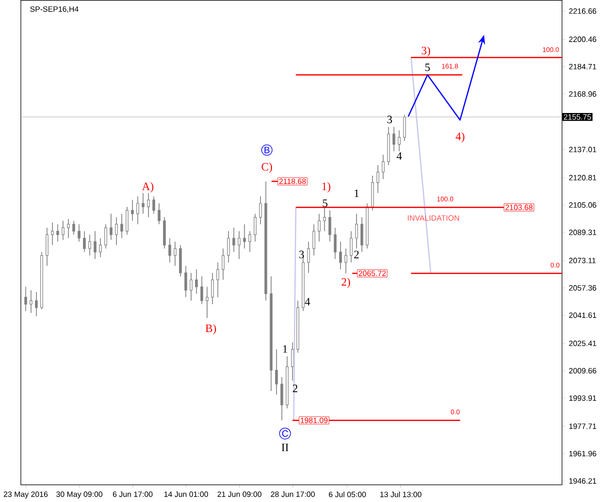 Image resolution: width=600 pixels, height=502 pixels. I want to click on annotation: B, so click(267, 150).